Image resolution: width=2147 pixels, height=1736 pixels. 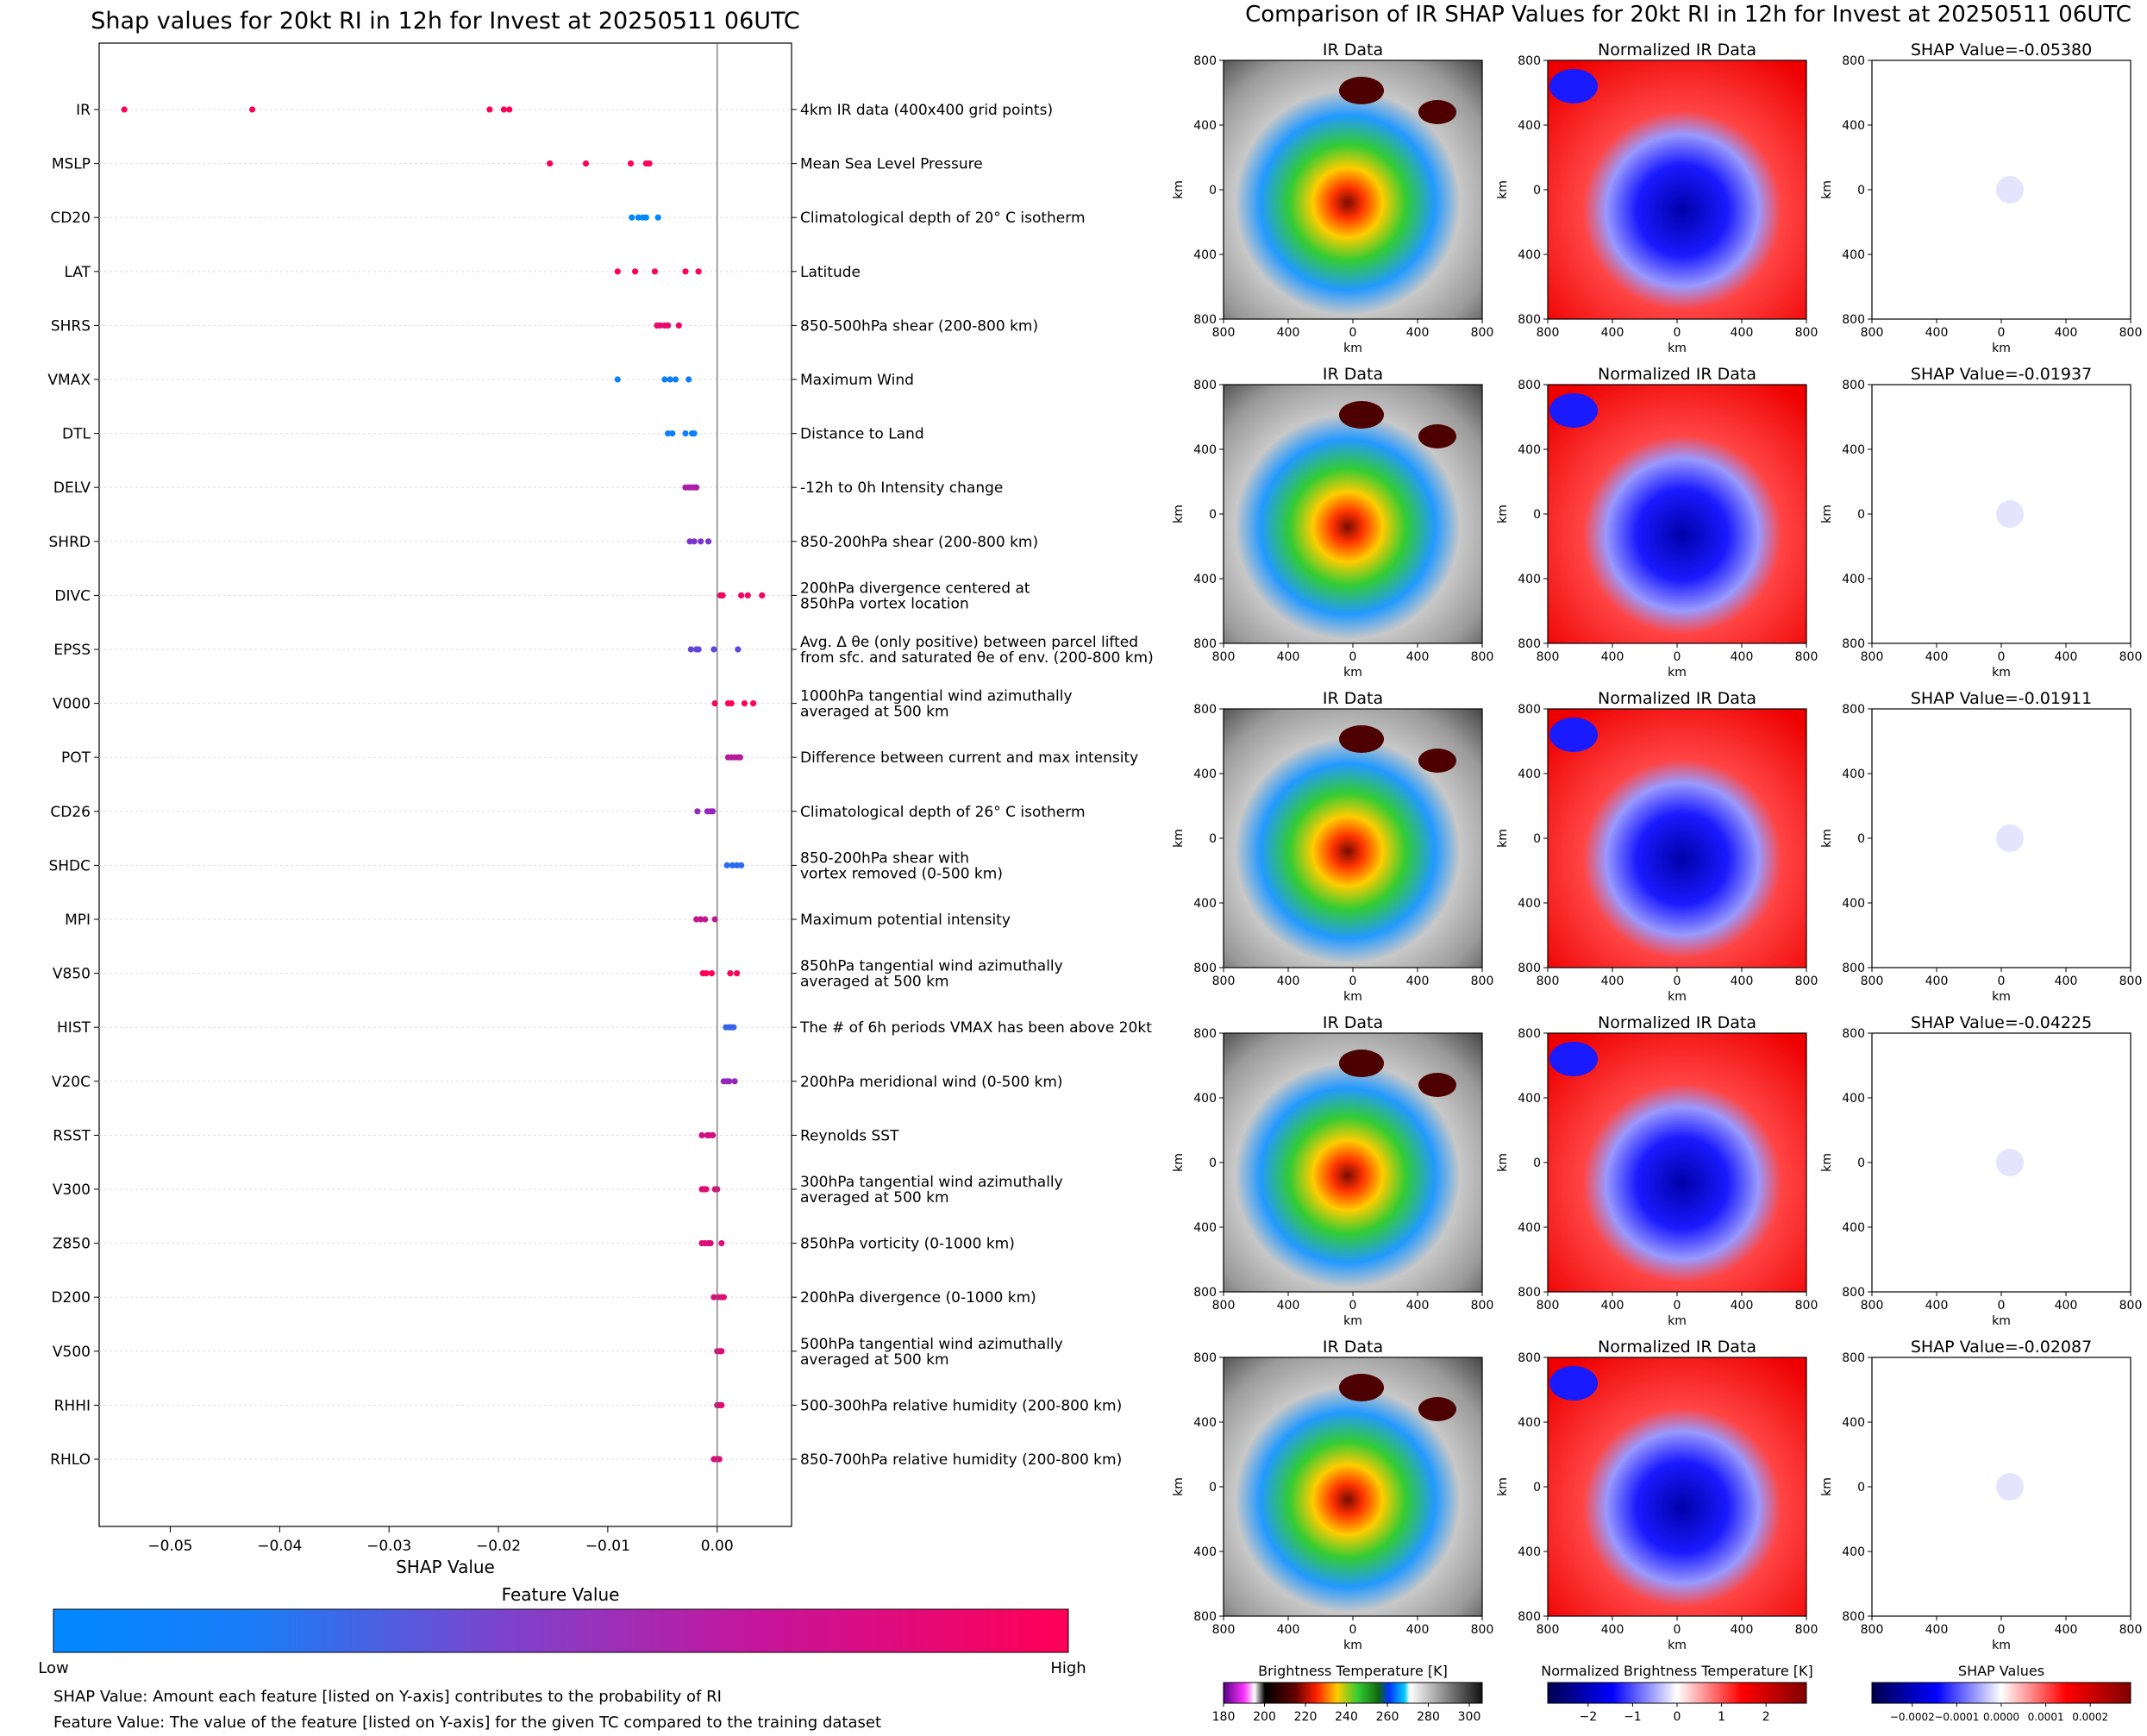 What do you see at coordinates (905, 920) in the screenshot?
I see `feature-description: Maximum potential intensity` at bounding box center [905, 920].